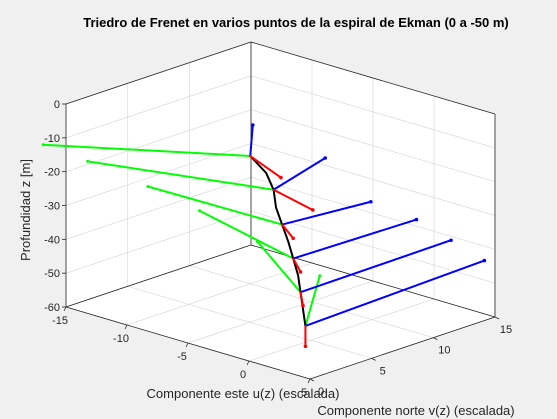  Describe the element at coordinates (321, 392) in the screenshot. I see `y-tick-label: 0` at that location.